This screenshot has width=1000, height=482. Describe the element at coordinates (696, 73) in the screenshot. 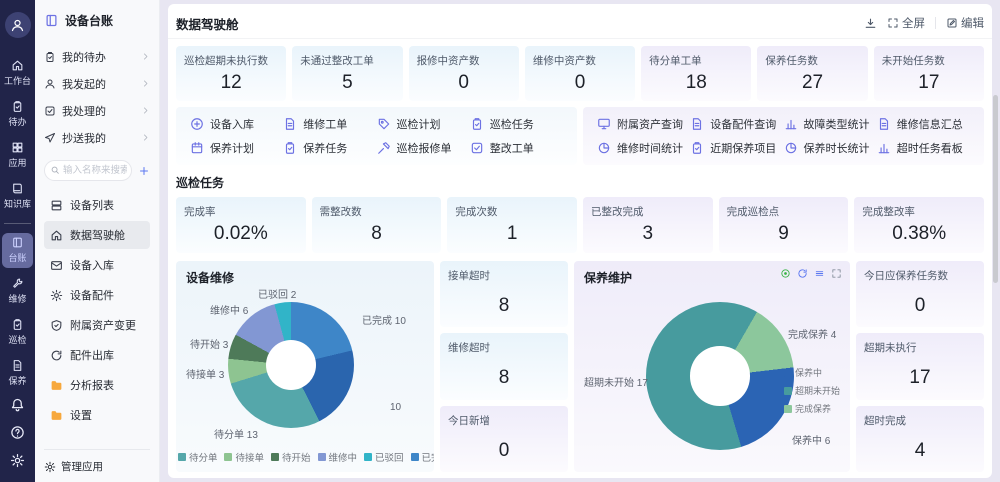

I see `stat-card: 待分单工单 18` at that location.